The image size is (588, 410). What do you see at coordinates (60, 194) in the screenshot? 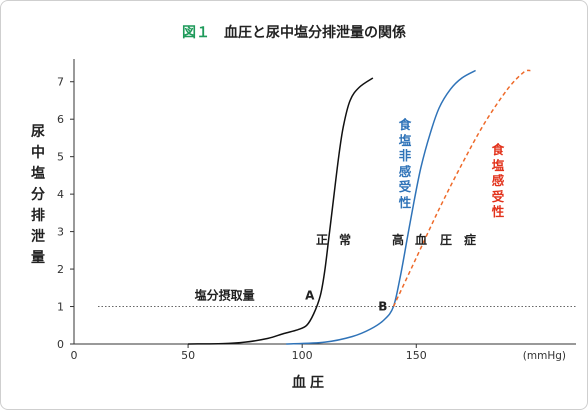
I see `y-tick-label: 4` at bounding box center [60, 194].